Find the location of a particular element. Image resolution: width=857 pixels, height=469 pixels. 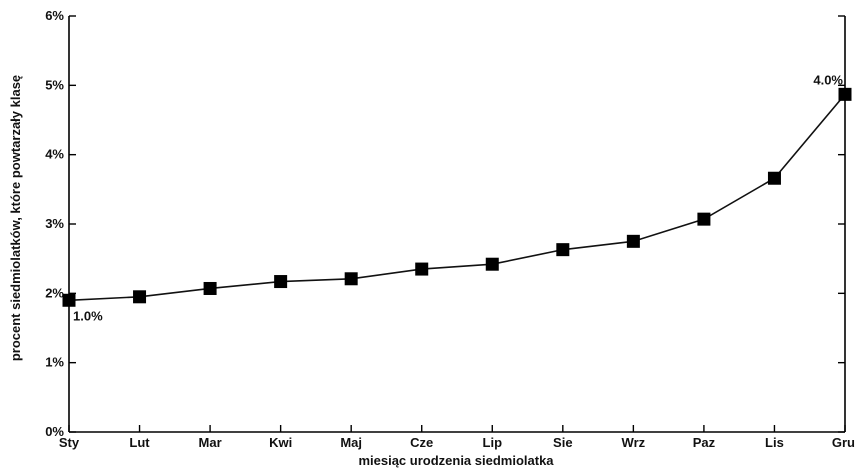

x-tick-label: Sty is located at coordinates (69, 442).